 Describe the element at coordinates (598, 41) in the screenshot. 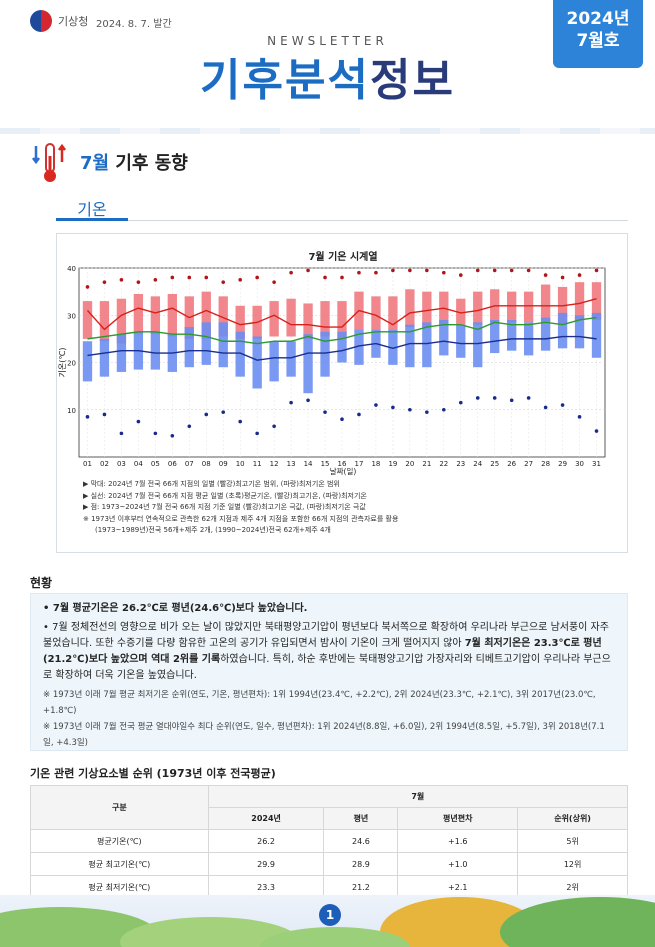

I see `issue-month: 7월호` at that location.